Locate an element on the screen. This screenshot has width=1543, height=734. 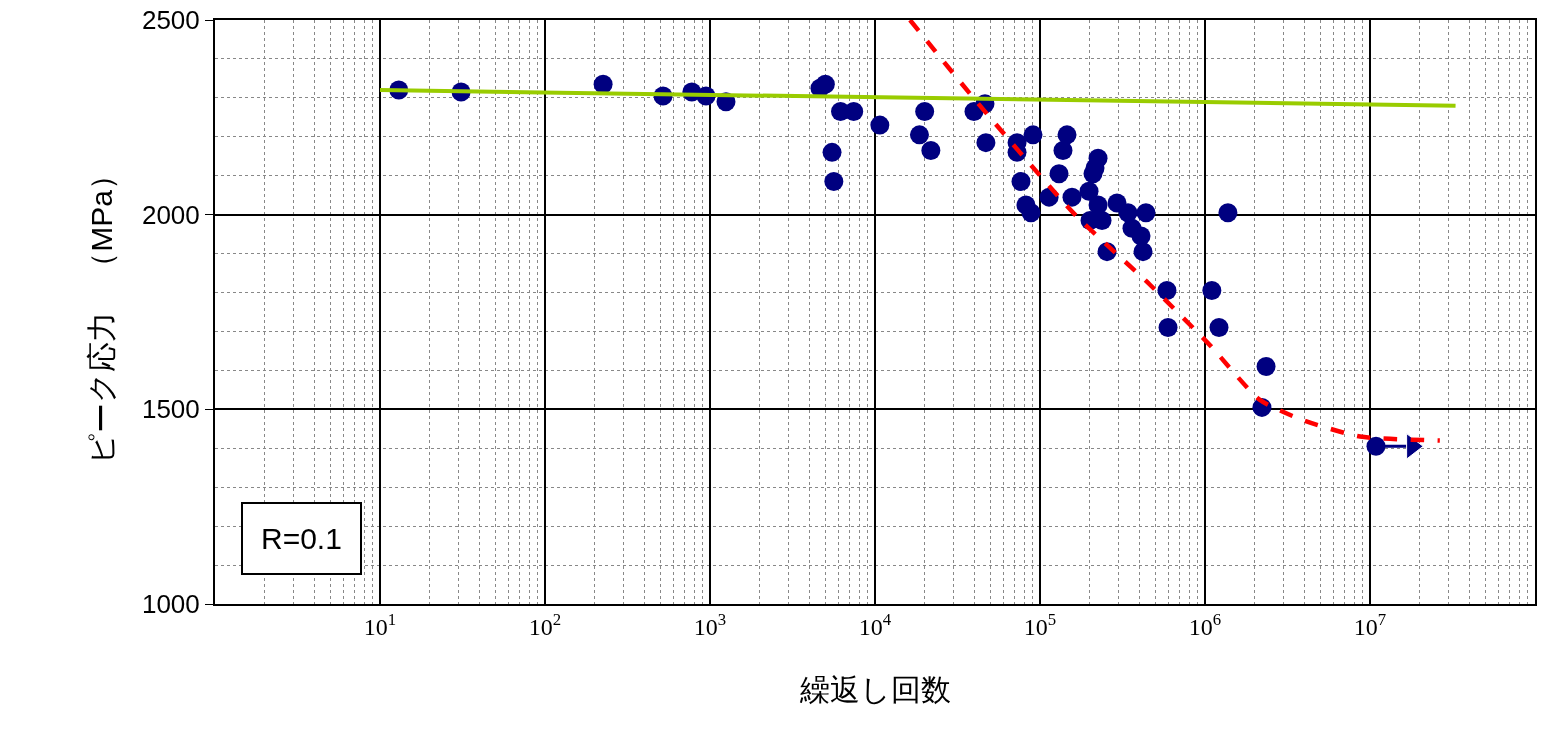
x-axis-title: 繰返し回数 is located at coordinates (874, 689).